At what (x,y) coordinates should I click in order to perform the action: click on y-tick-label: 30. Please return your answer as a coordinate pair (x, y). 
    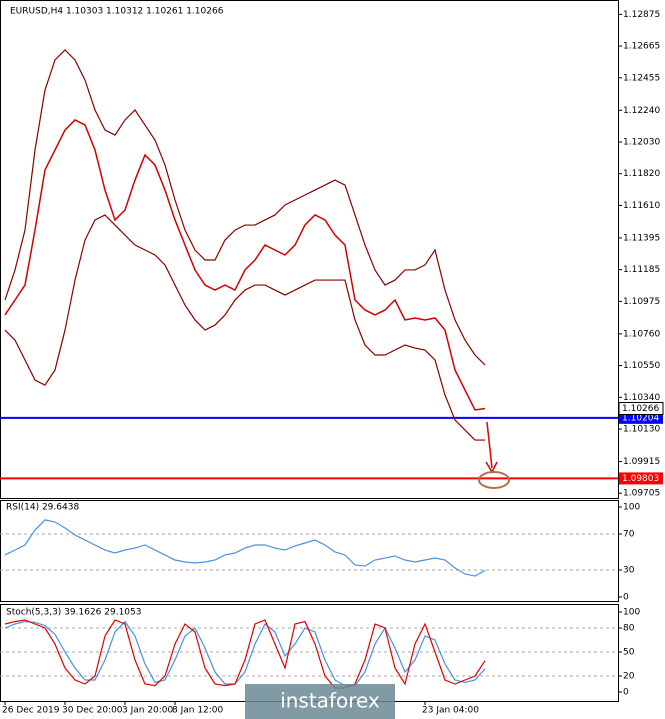
    Looking at the image, I should click on (629, 571).